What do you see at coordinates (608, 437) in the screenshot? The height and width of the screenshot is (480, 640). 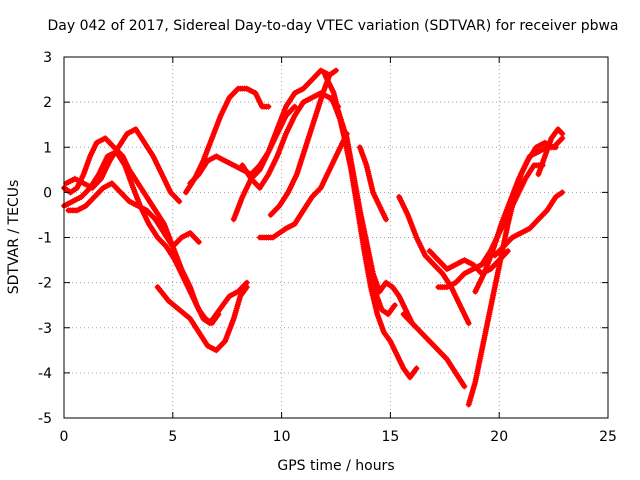 I see `x-tick-label: 25` at bounding box center [608, 437].